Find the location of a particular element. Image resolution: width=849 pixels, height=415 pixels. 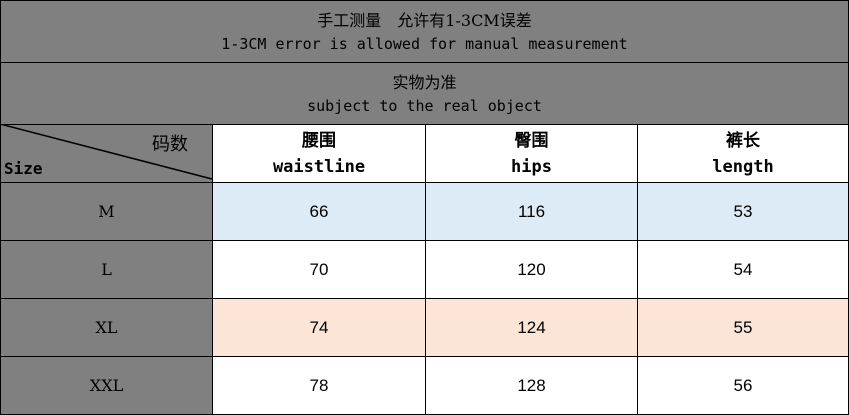

header-en: length is located at coordinates (743, 166).